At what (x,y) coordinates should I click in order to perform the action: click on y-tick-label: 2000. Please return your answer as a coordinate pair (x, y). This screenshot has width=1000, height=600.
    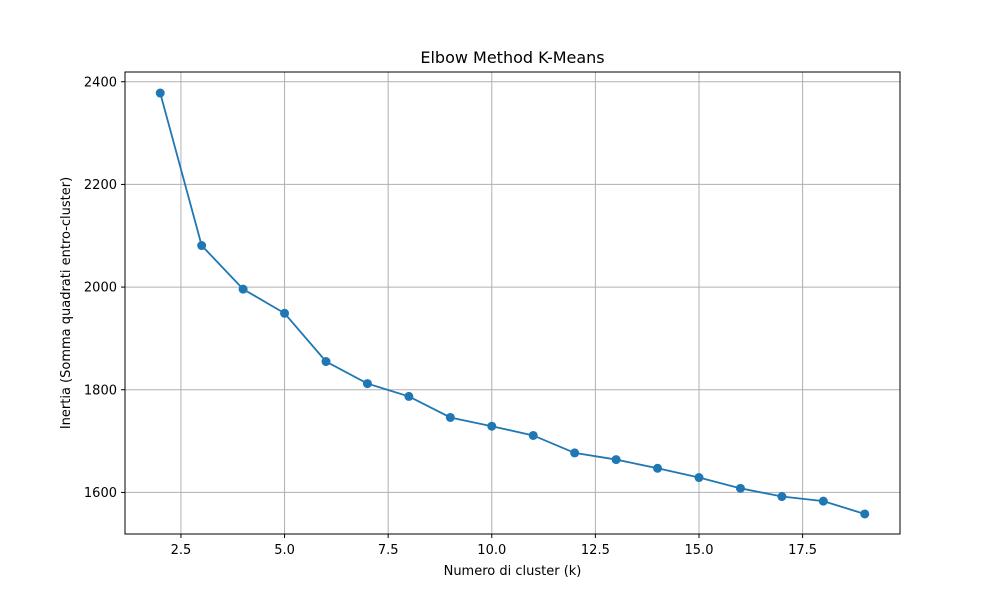
    Looking at the image, I should click on (100, 288).